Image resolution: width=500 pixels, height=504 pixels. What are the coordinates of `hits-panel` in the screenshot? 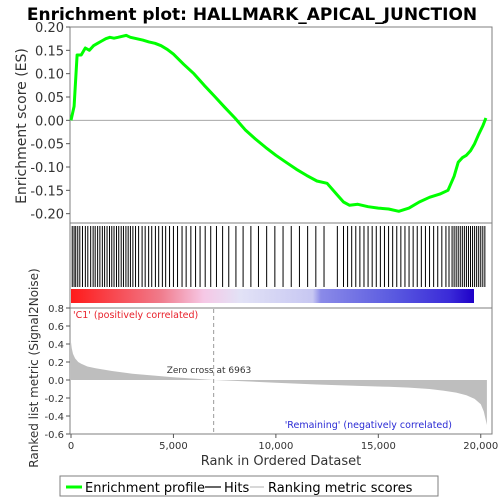 It's located at (278, 256).